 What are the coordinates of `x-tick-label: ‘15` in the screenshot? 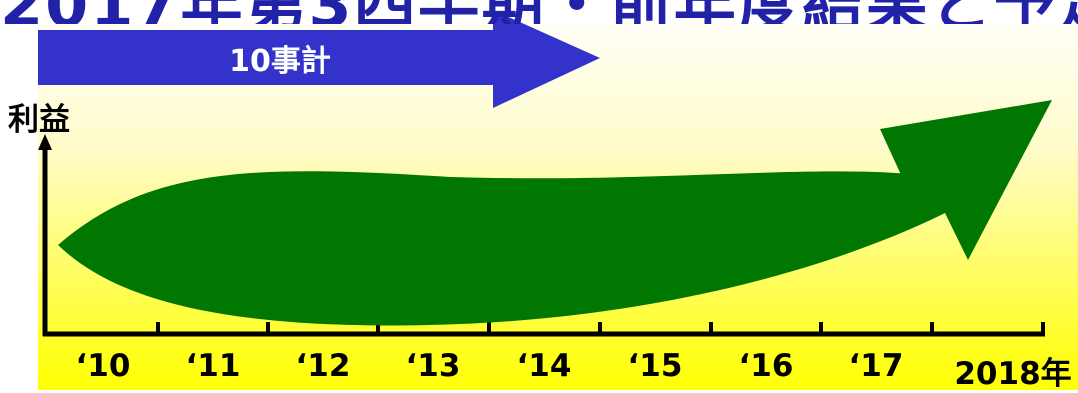 It's located at (655, 366).